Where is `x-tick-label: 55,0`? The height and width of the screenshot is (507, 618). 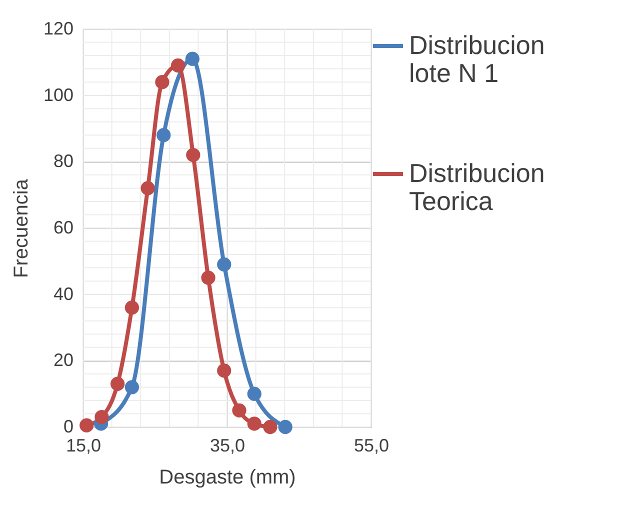
x-tick-label: 55,0 is located at coordinates (372, 446).